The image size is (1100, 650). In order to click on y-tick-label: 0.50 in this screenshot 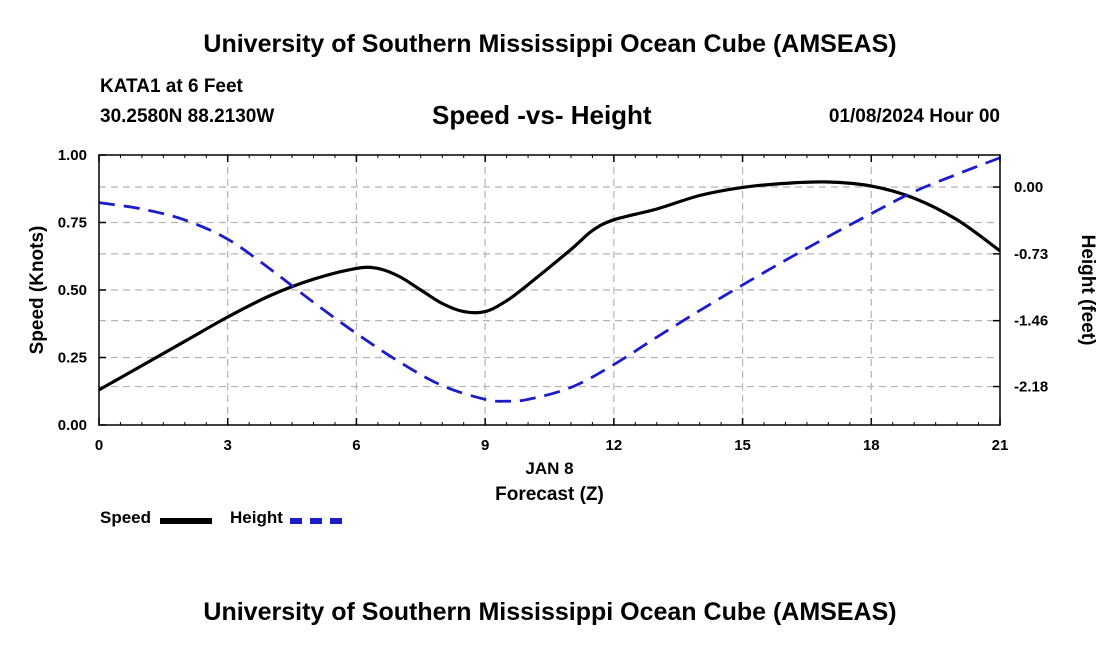, I will do `click(72, 290)`.